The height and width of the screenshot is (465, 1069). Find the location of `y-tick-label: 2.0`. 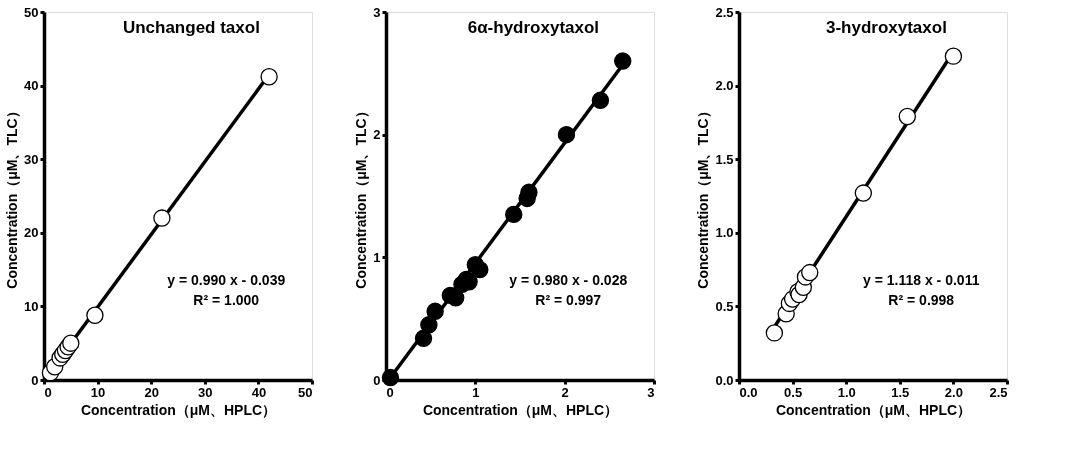

y-tick-label: 2.0 is located at coordinates (724, 86).